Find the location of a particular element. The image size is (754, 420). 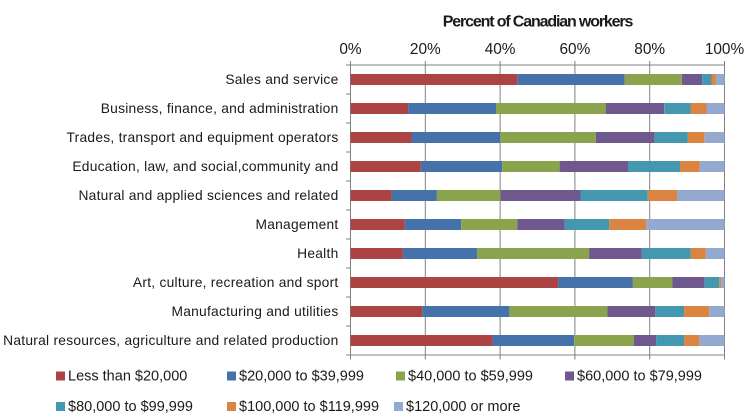

svg-text: Management is located at coordinates (296, 224).